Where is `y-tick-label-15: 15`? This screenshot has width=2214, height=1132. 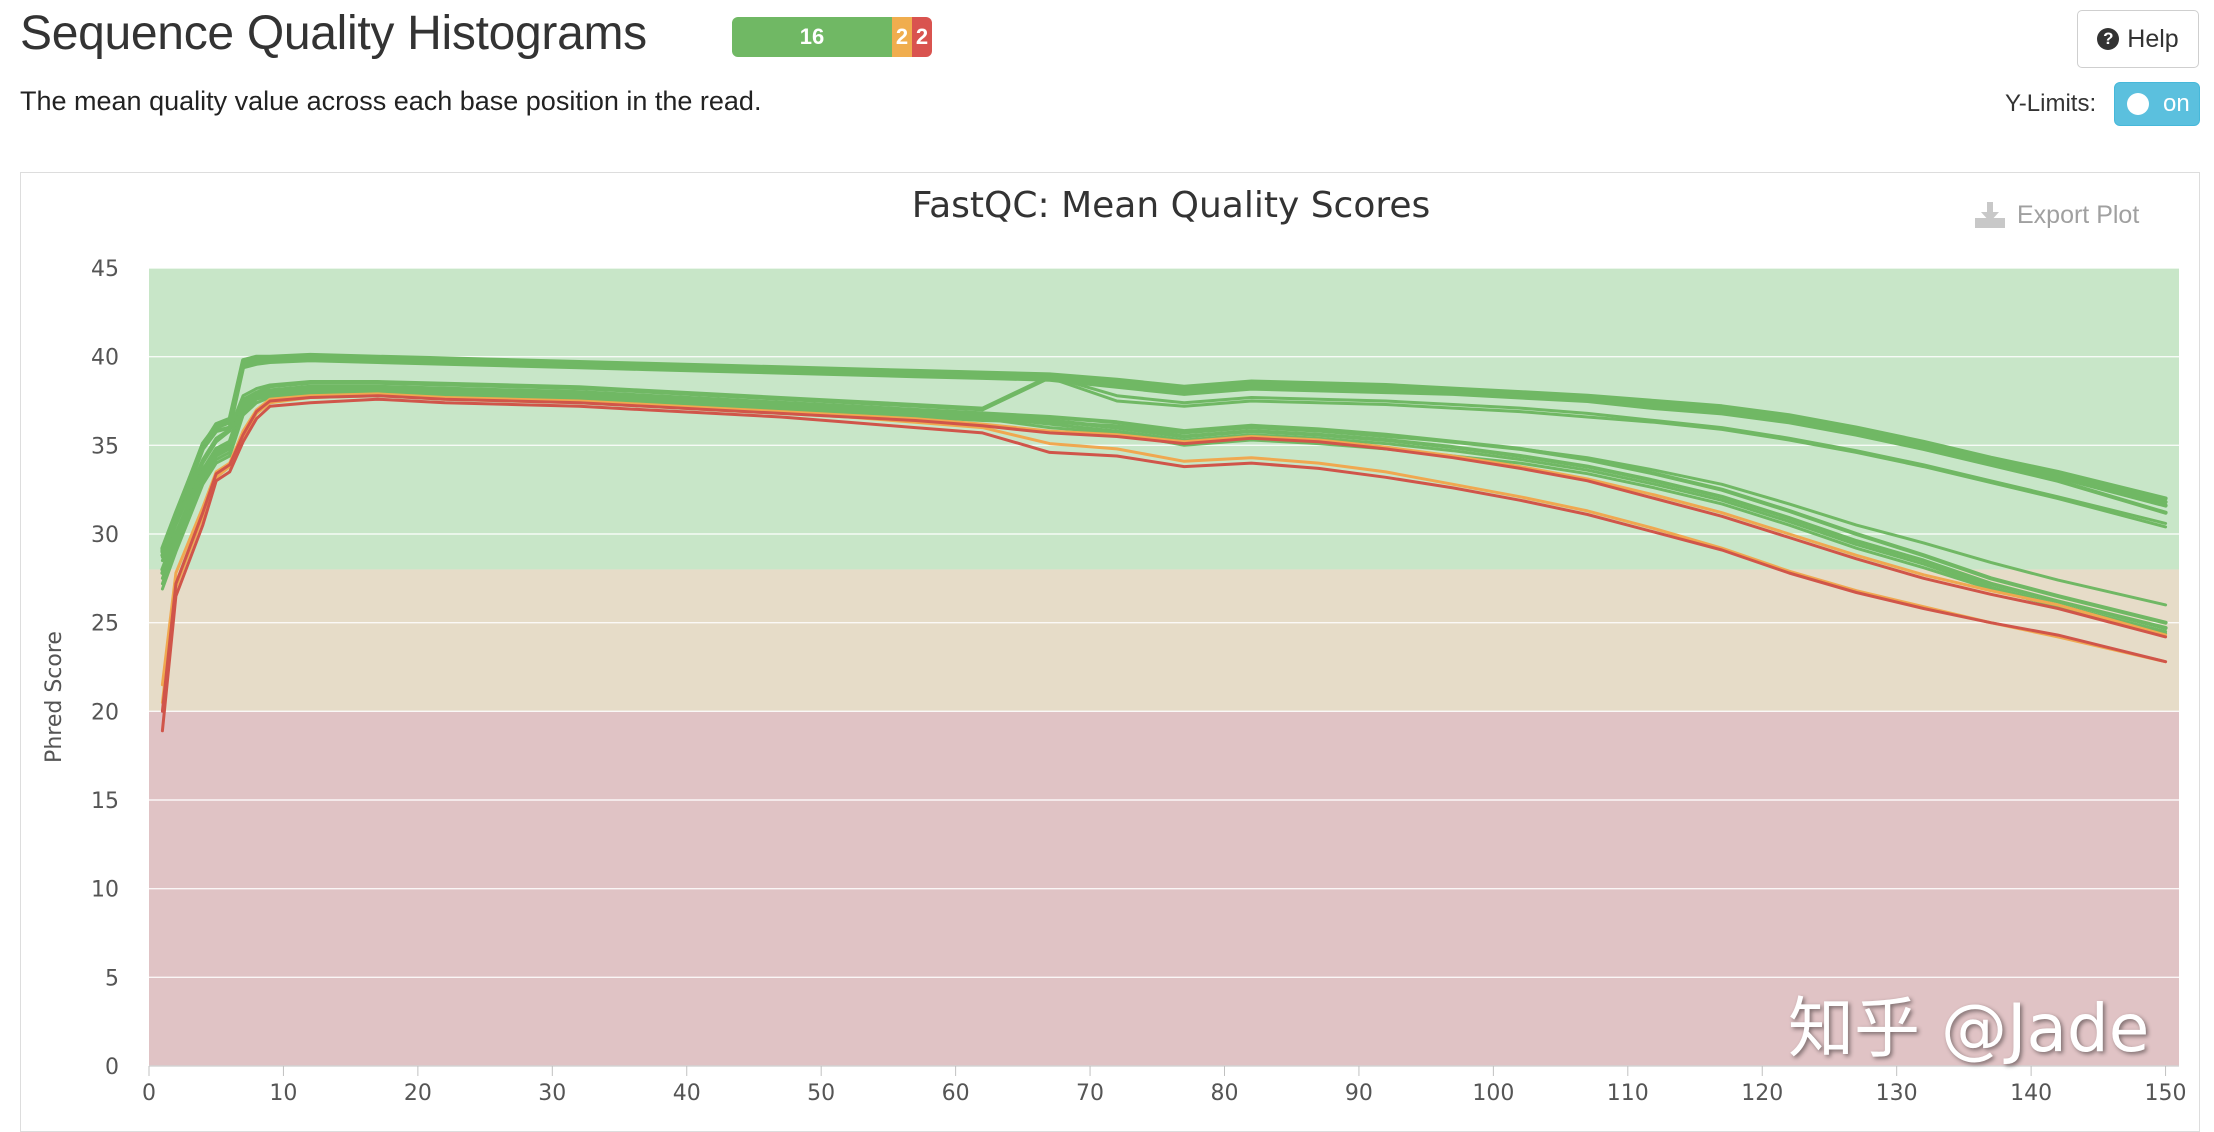 y-tick-label-15: 15 is located at coordinates (105, 801).